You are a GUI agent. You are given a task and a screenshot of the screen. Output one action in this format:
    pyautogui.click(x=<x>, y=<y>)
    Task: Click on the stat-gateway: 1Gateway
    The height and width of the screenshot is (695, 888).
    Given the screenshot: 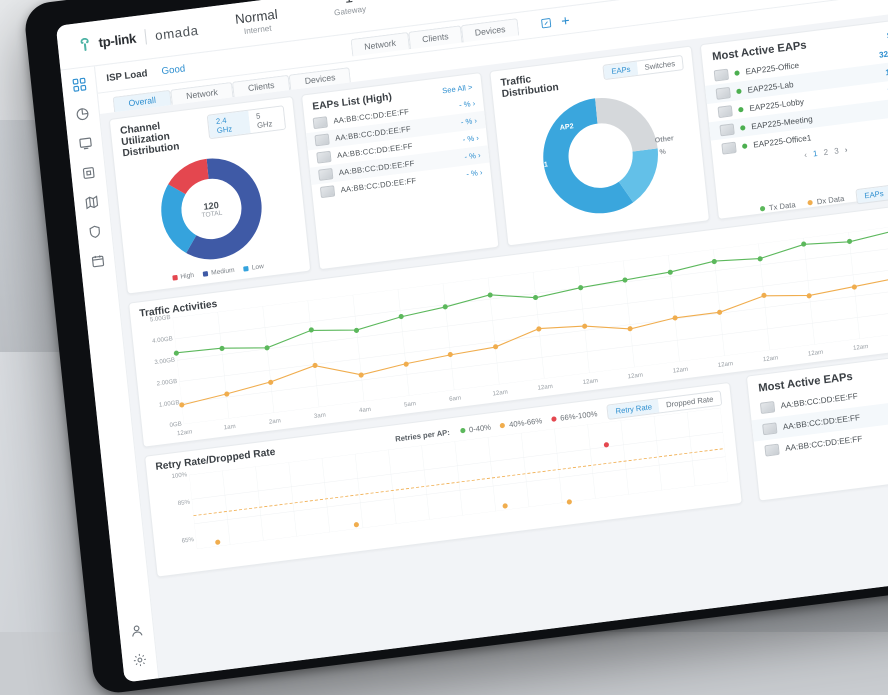 What is the action you would take?
    pyautogui.click(x=349, y=10)
    